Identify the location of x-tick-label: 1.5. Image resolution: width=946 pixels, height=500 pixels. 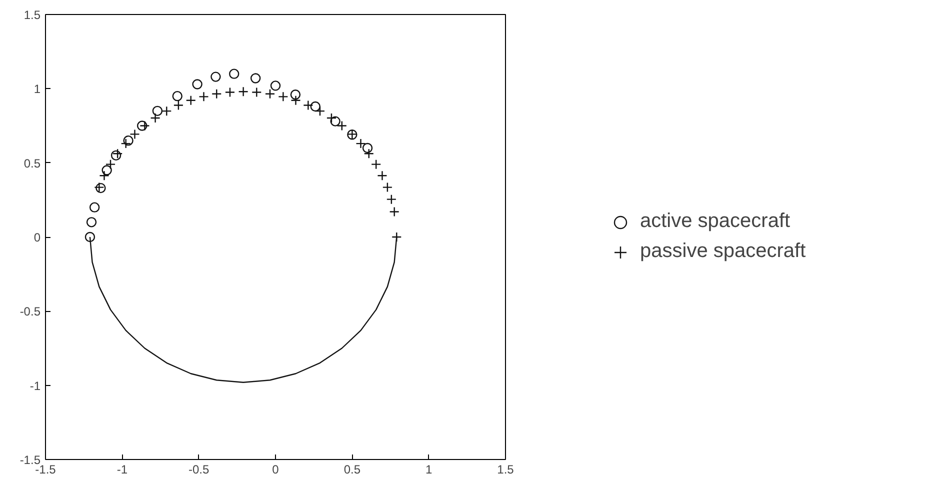
(505, 469).